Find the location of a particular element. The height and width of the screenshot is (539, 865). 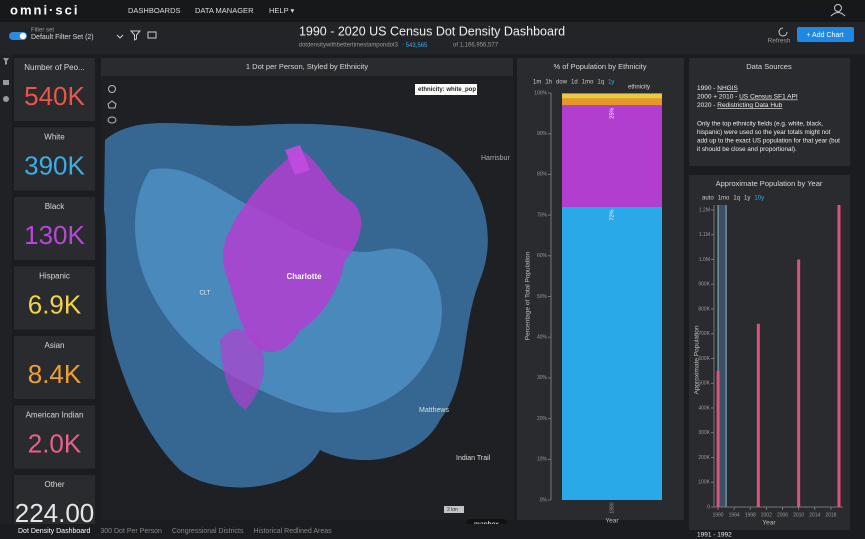

time-button: auto is located at coordinates (708, 199).